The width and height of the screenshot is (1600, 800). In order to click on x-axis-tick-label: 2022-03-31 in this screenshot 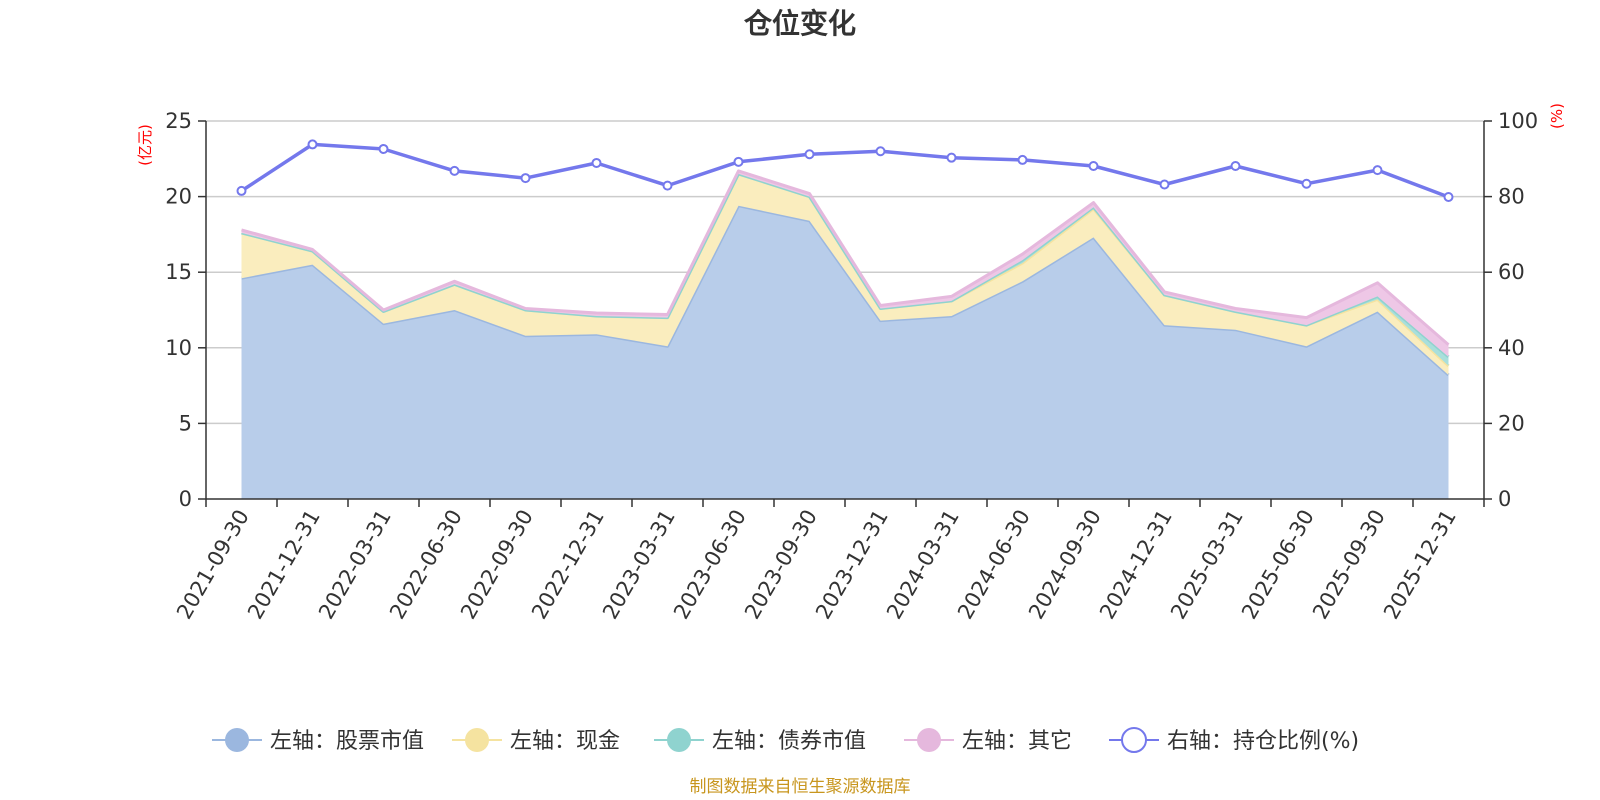, I will do `click(355, 565)`.